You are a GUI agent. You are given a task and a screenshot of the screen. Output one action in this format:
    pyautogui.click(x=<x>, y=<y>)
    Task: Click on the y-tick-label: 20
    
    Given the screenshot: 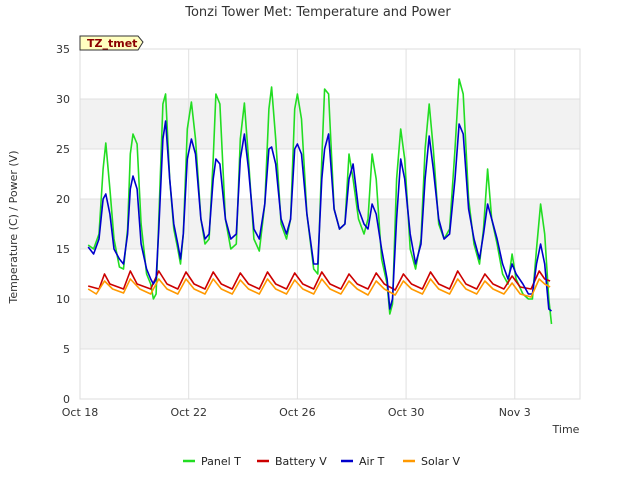 What is the action you would take?
    pyautogui.click(x=63, y=199)
    